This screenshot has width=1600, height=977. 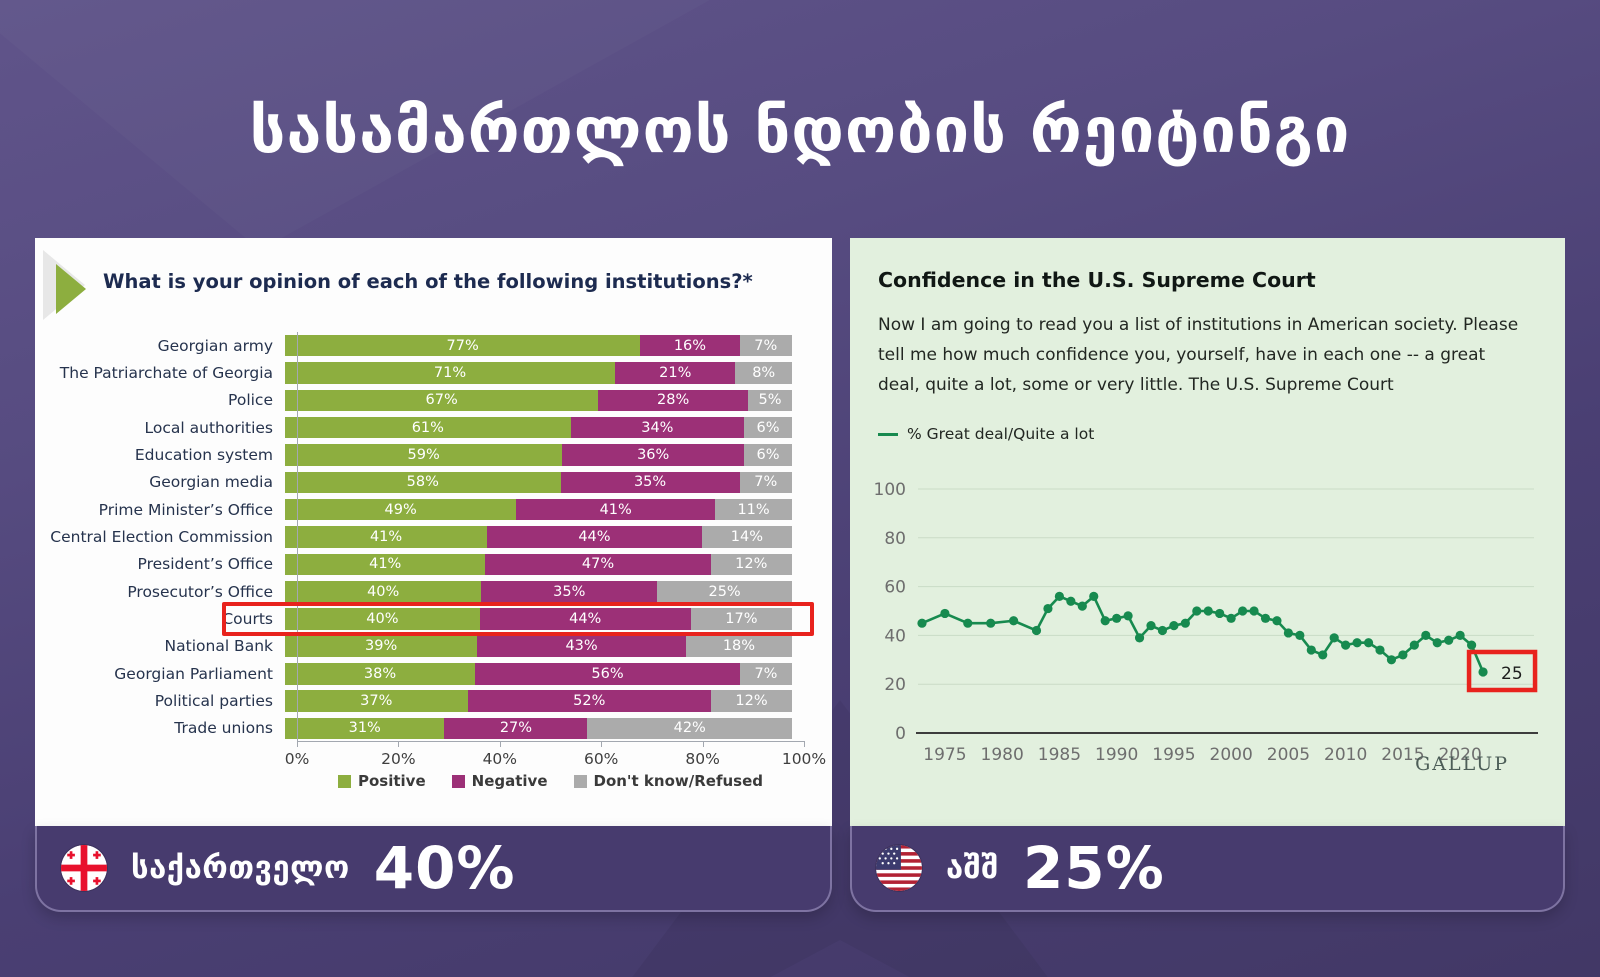 I want to click on segment-value: 44%, so click(x=585, y=619).